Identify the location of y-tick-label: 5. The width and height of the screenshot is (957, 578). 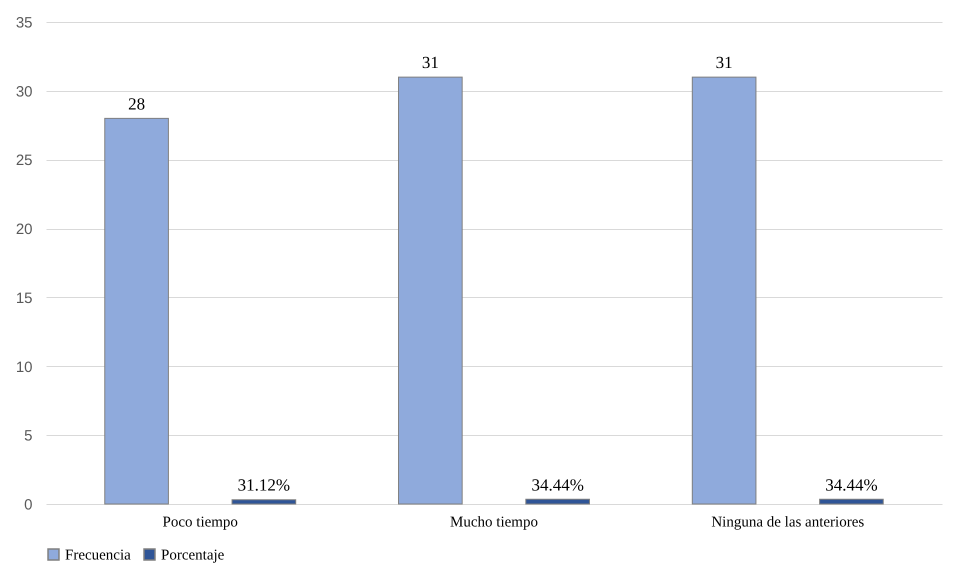
(28, 436).